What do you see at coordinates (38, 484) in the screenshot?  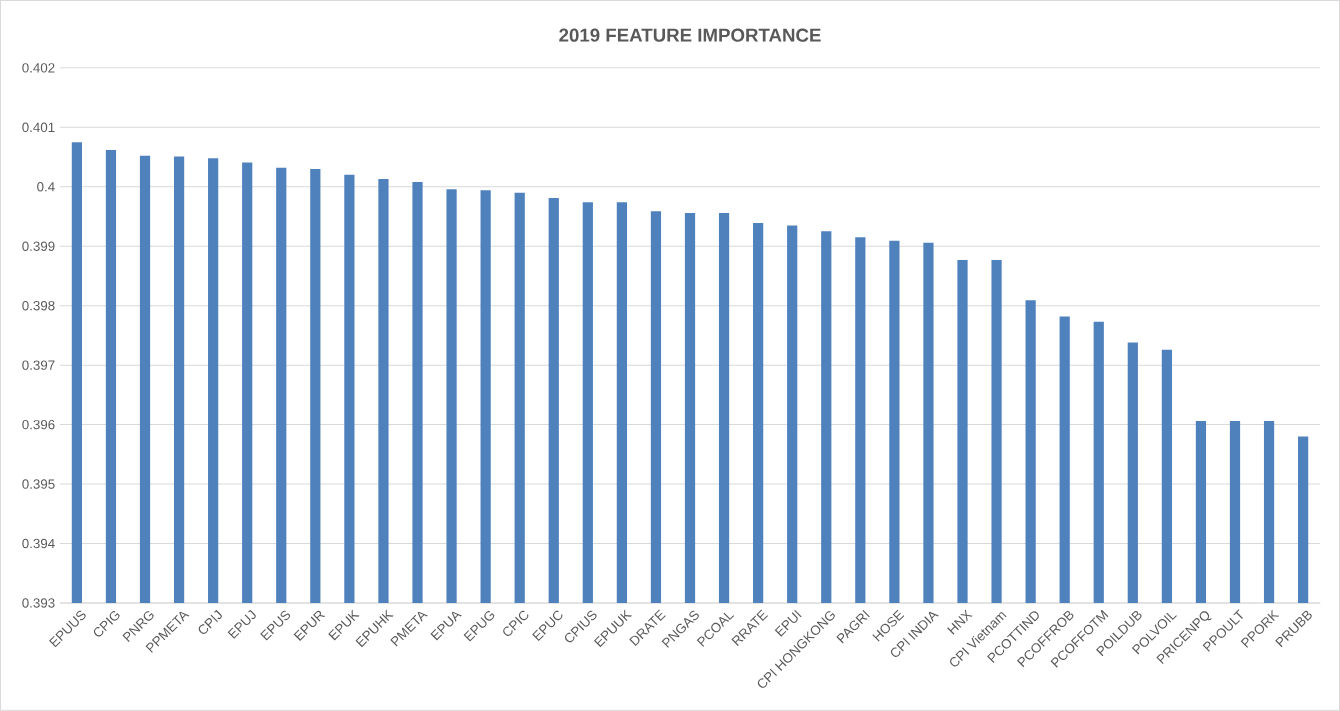 I see `y-tick-label: 0.395` at bounding box center [38, 484].